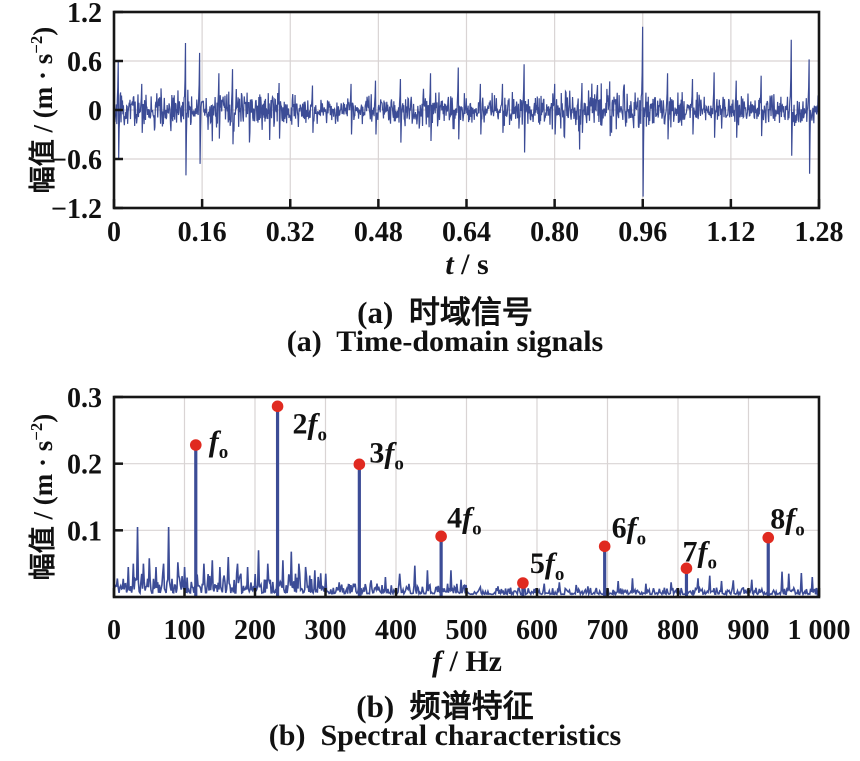 The width and height of the screenshot is (860, 761). I want to click on x-tick-label: 400, so click(396, 630).